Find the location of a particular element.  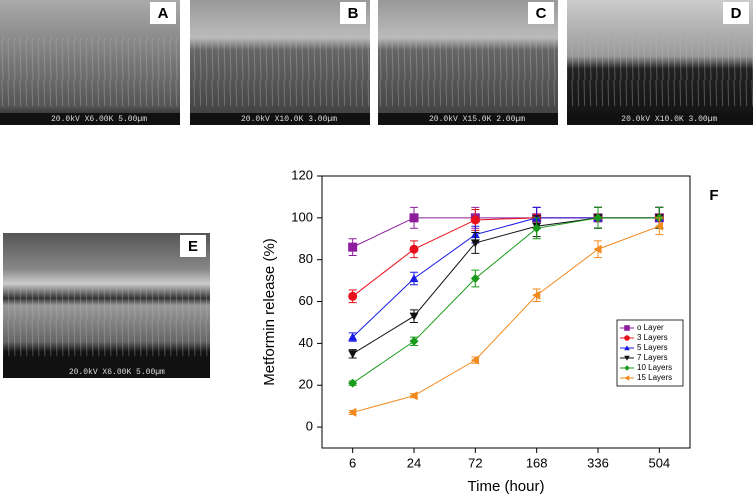

y-tick-label: 100 is located at coordinates (302, 216).